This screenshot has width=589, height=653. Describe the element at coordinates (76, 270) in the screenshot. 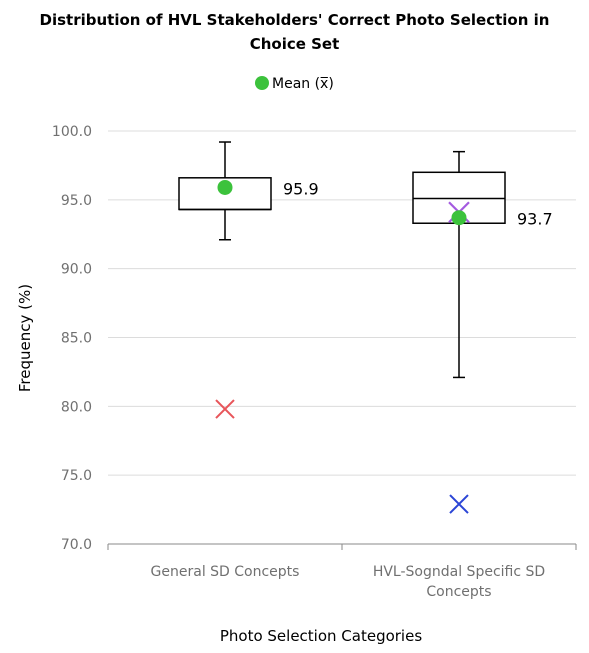

I see `y-tick-label: 90.0` at that location.